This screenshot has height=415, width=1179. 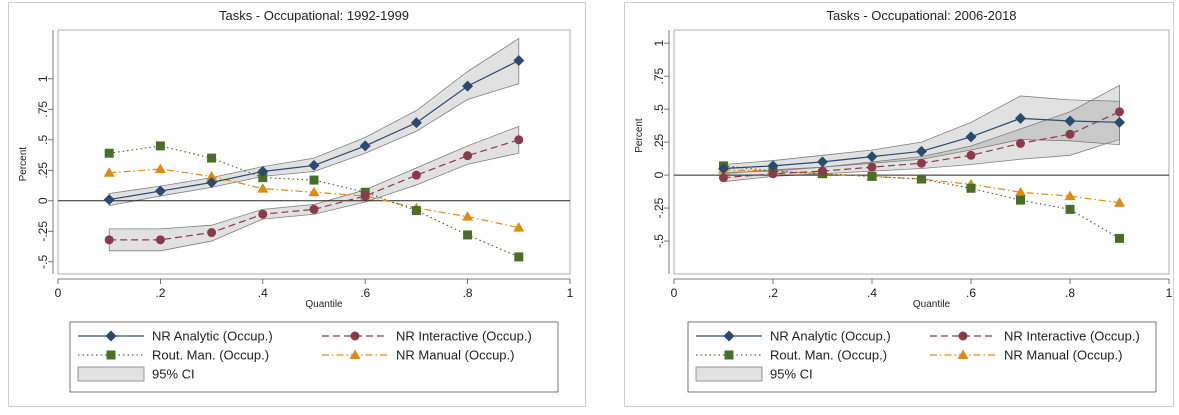 I want to click on ci-band, so click(x=314, y=188).